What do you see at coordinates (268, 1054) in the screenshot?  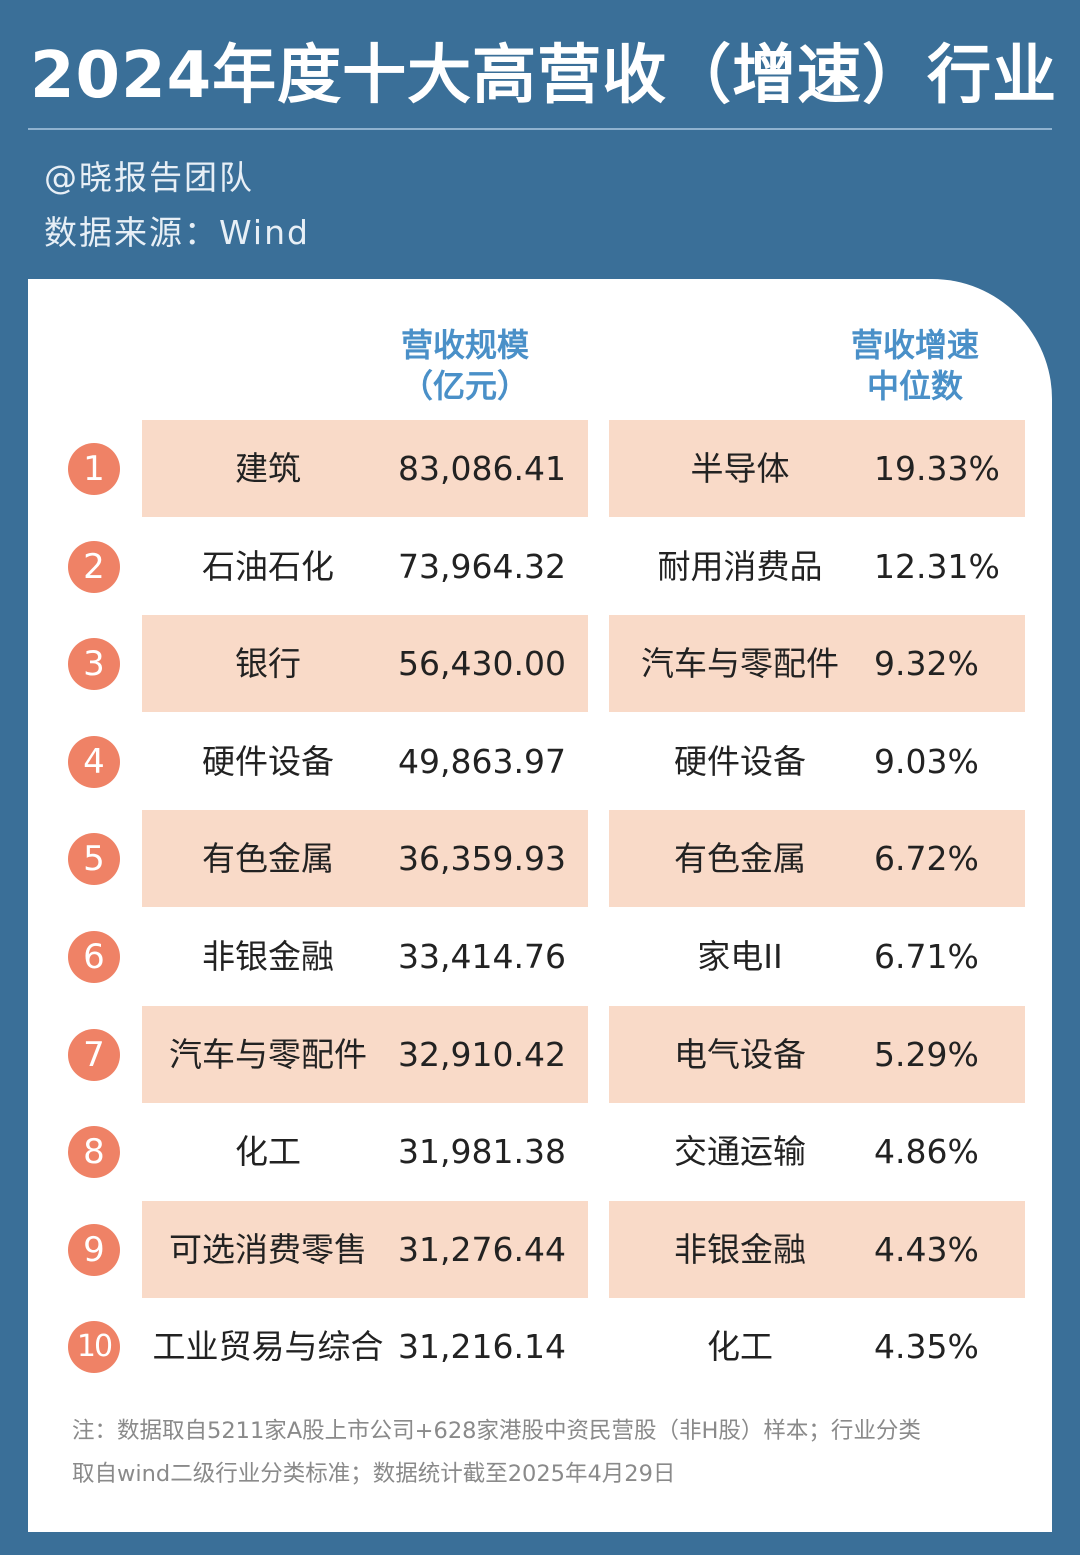 I see `revenue-industry: 汽车与零配件` at bounding box center [268, 1054].